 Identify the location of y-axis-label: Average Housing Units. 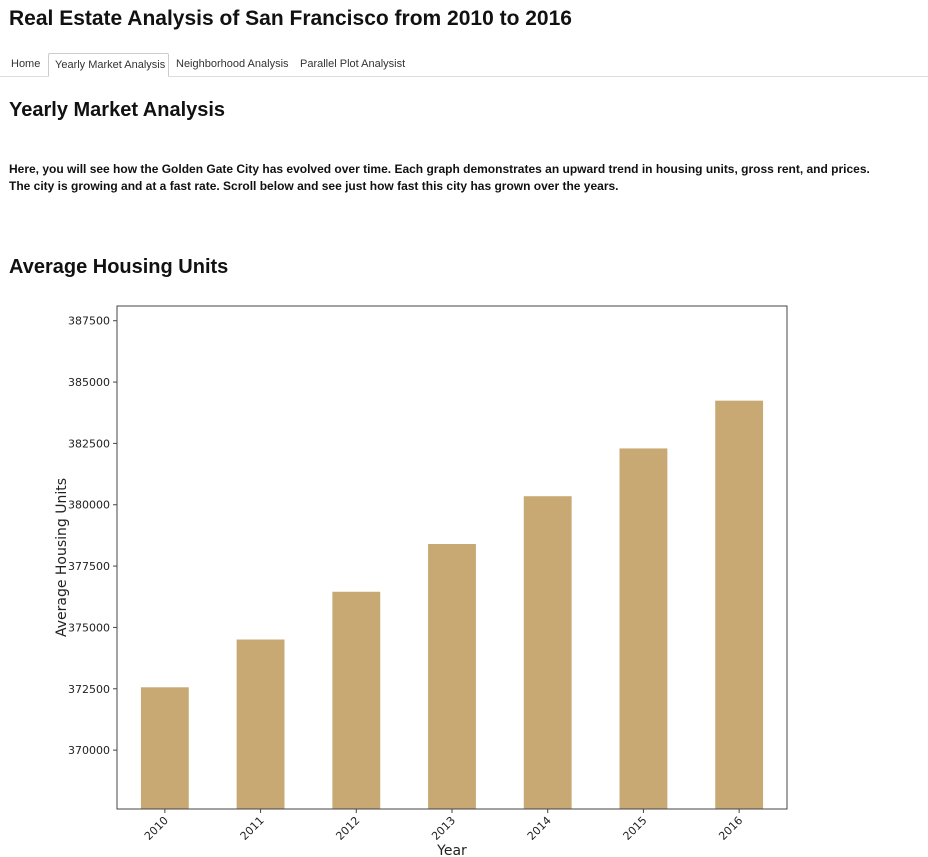
(62, 557).